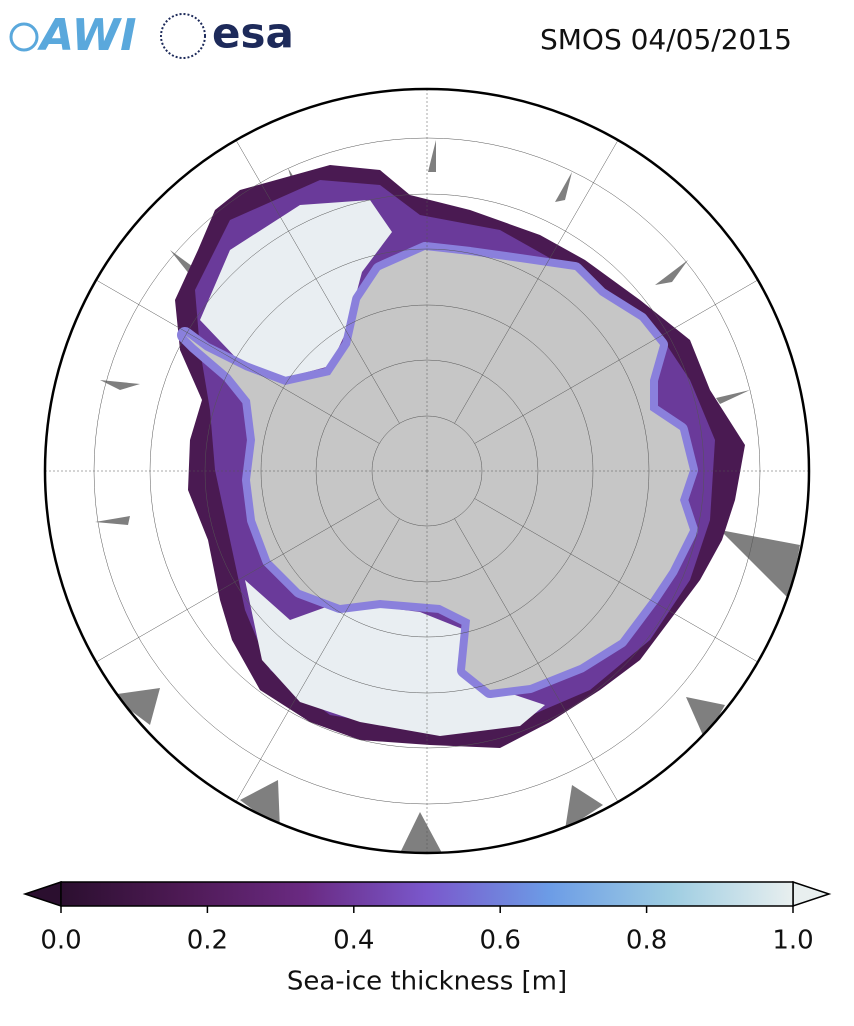 This screenshot has height=1026, width=854. Describe the element at coordinates (353, 941) in the screenshot. I see `colorbar-tick-label: 0.4` at that location.